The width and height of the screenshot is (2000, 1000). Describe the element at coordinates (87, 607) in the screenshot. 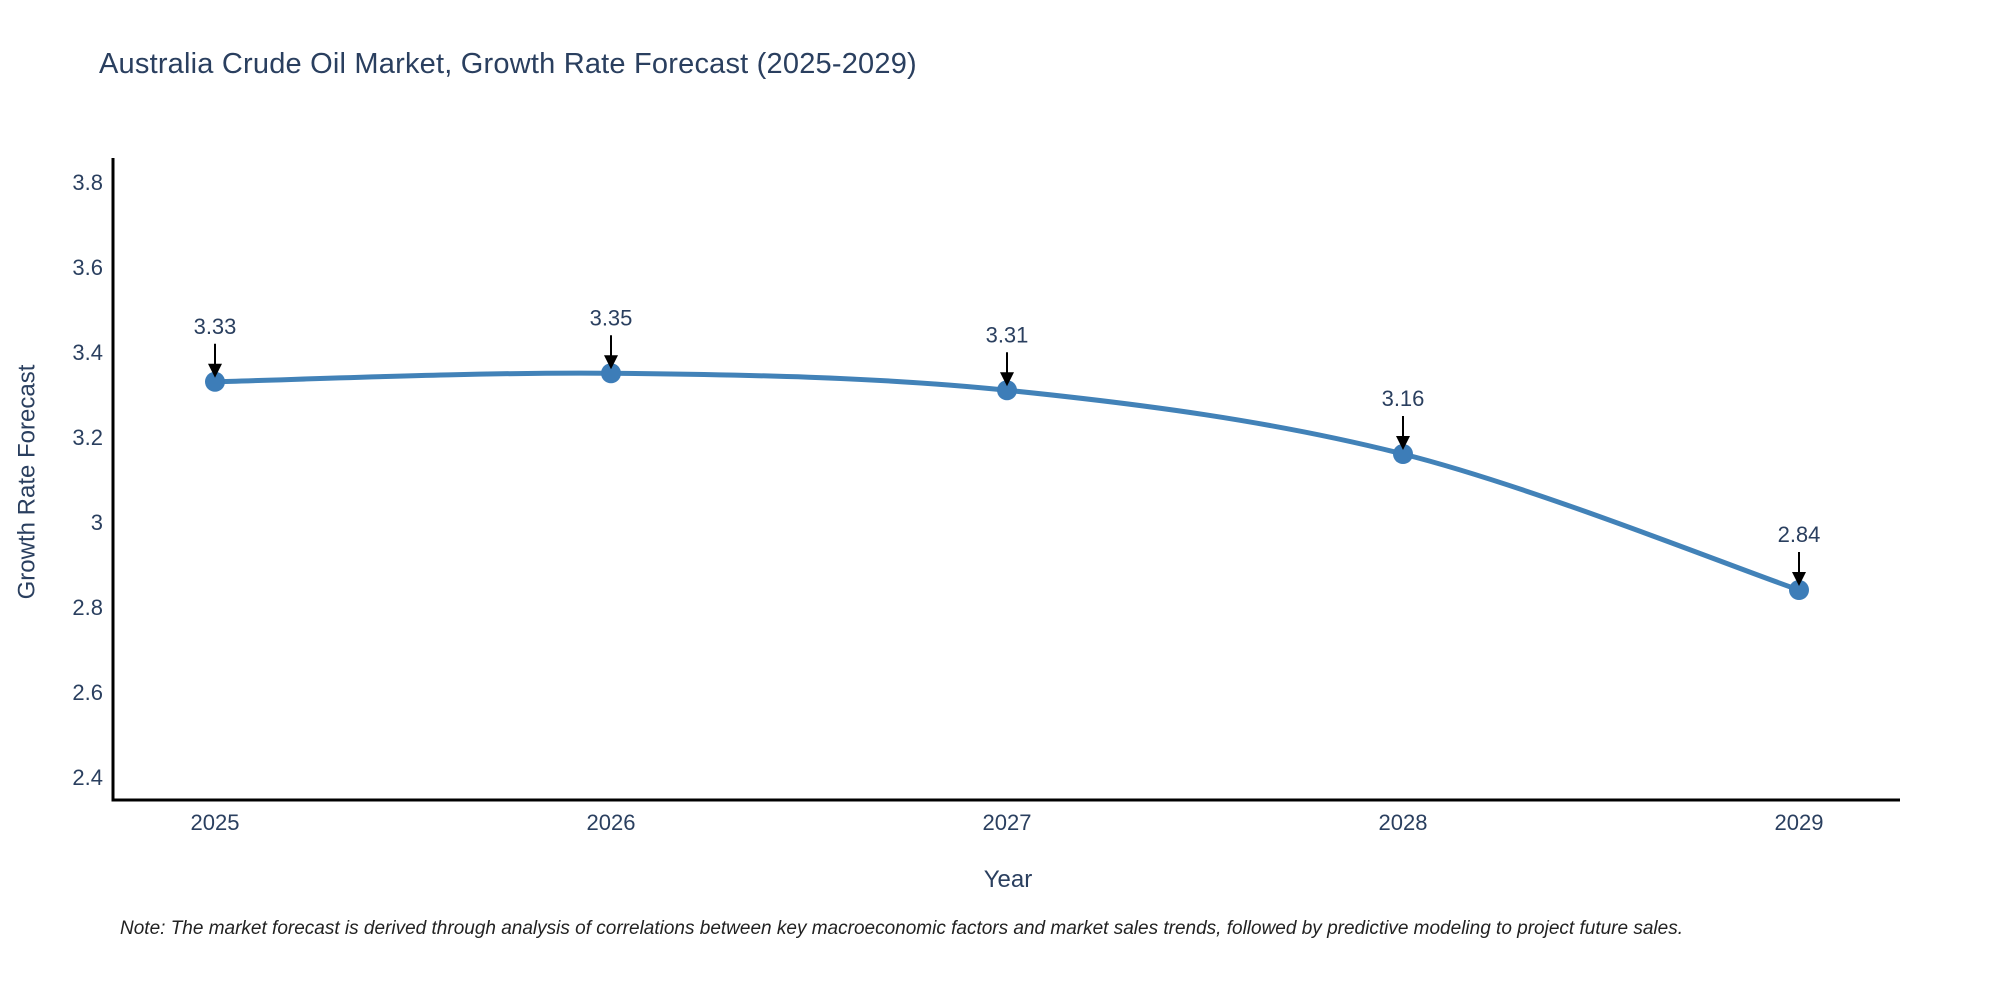

I see `y-tick-label: 2.8` at that location.